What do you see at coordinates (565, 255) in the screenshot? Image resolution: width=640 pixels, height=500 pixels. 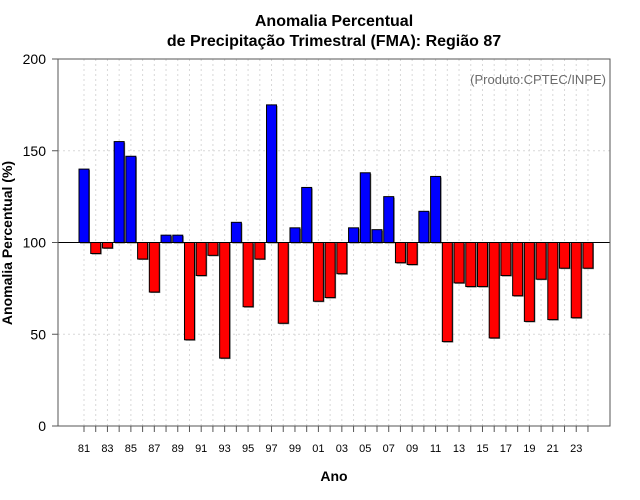 I see `bar-2022` at bounding box center [565, 255].